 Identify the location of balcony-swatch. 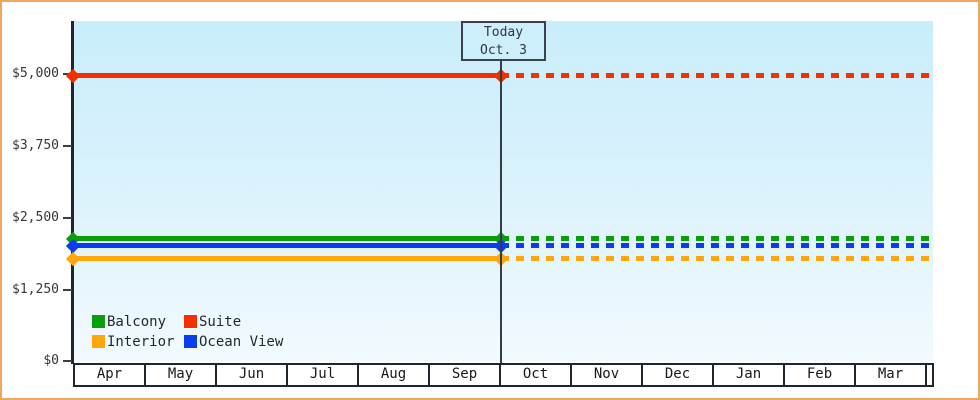
(98, 321).